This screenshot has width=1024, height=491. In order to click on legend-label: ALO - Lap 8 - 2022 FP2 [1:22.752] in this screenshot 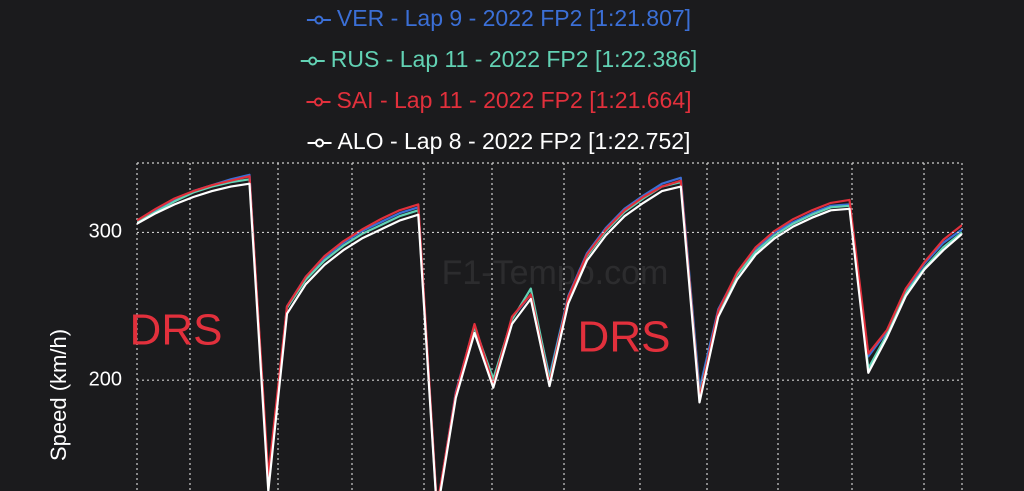, I will do `click(514, 141)`.